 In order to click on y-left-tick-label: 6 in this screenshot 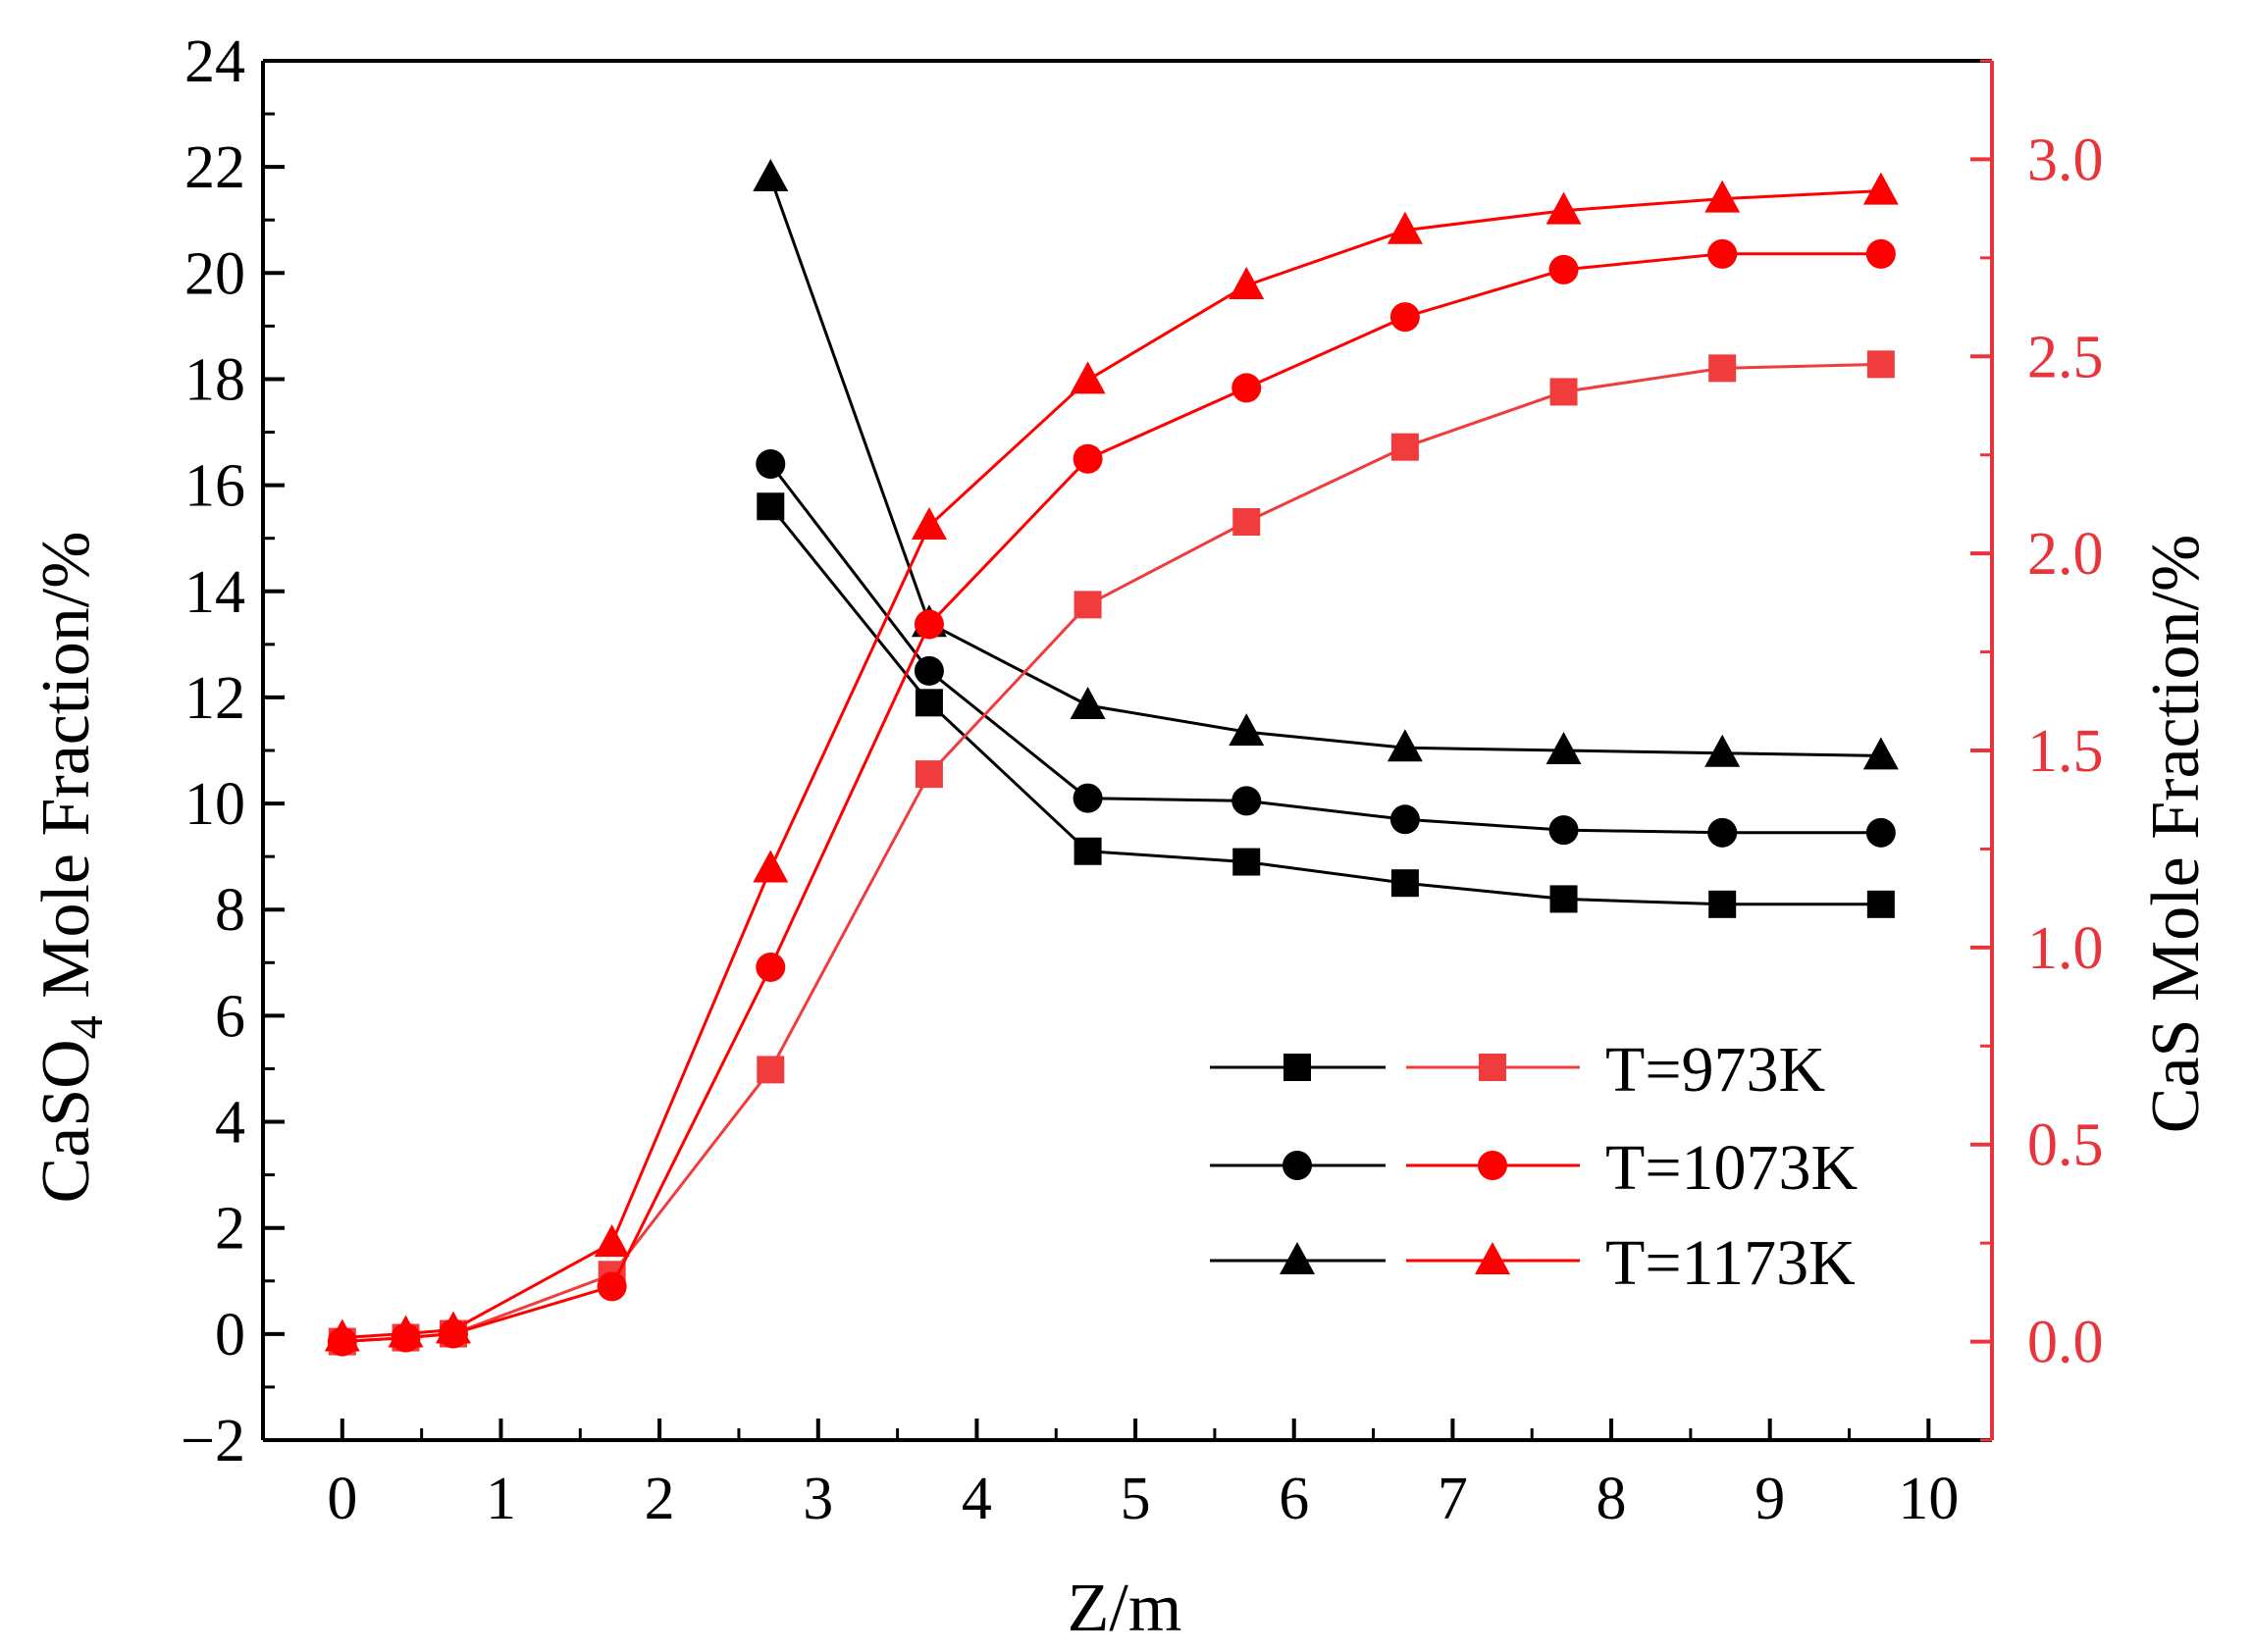, I will do `click(230, 1017)`.